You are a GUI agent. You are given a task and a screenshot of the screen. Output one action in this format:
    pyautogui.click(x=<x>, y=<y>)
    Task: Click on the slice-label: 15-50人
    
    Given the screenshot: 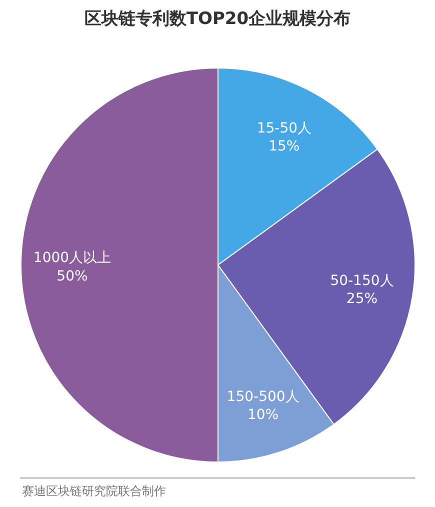 What is the action you would take?
    pyautogui.click(x=284, y=128)
    